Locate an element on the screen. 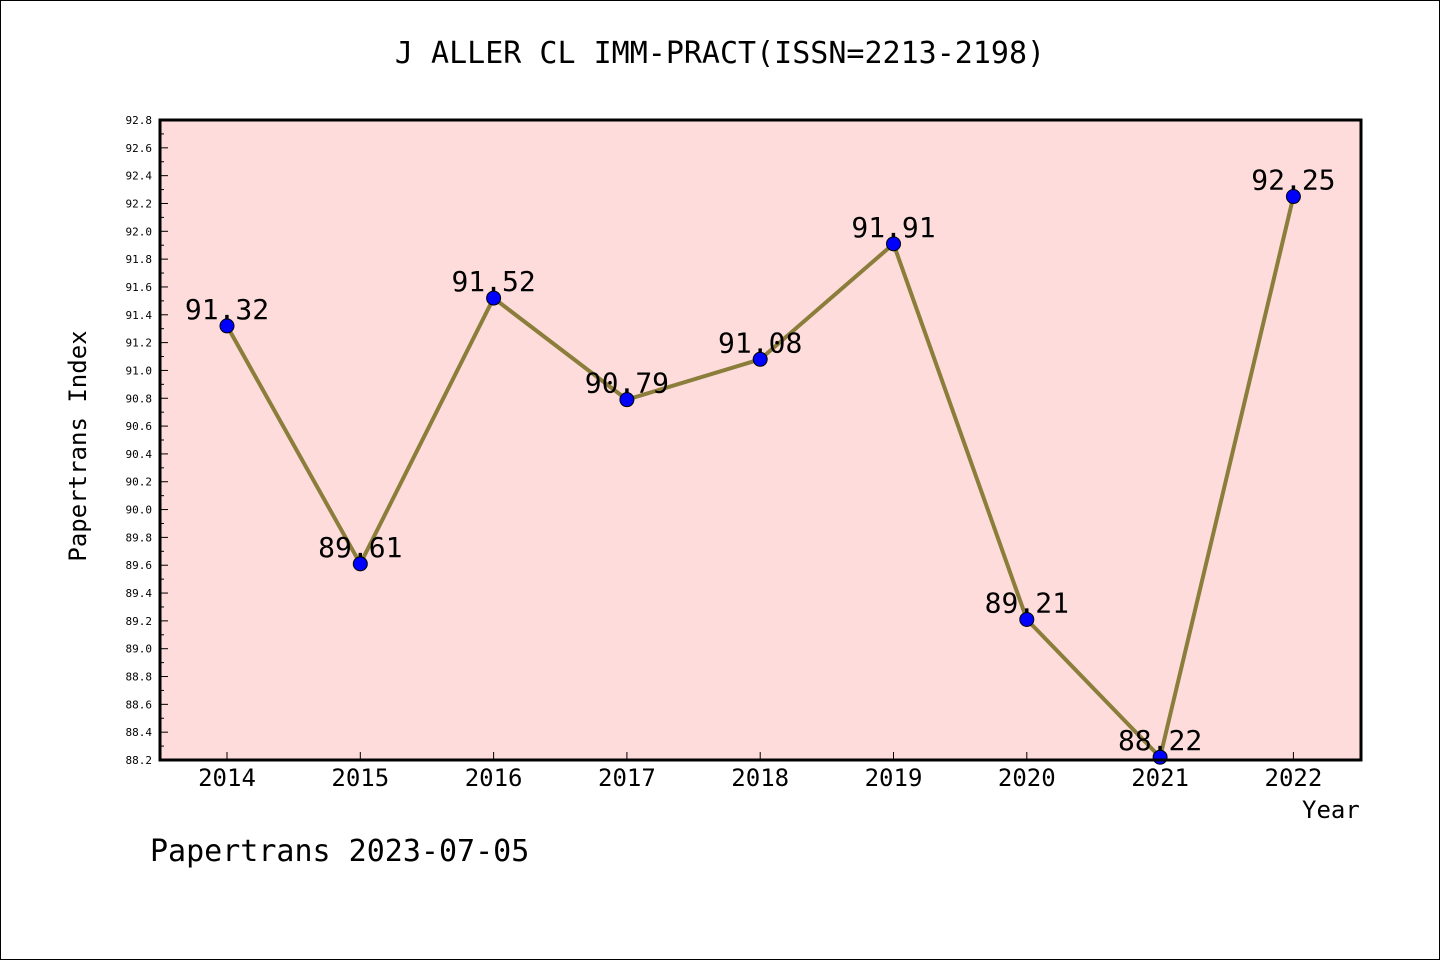 This screenshot has height=960, width=1440. y-tick-label: 88.4 is located at coordinates (139, 732).